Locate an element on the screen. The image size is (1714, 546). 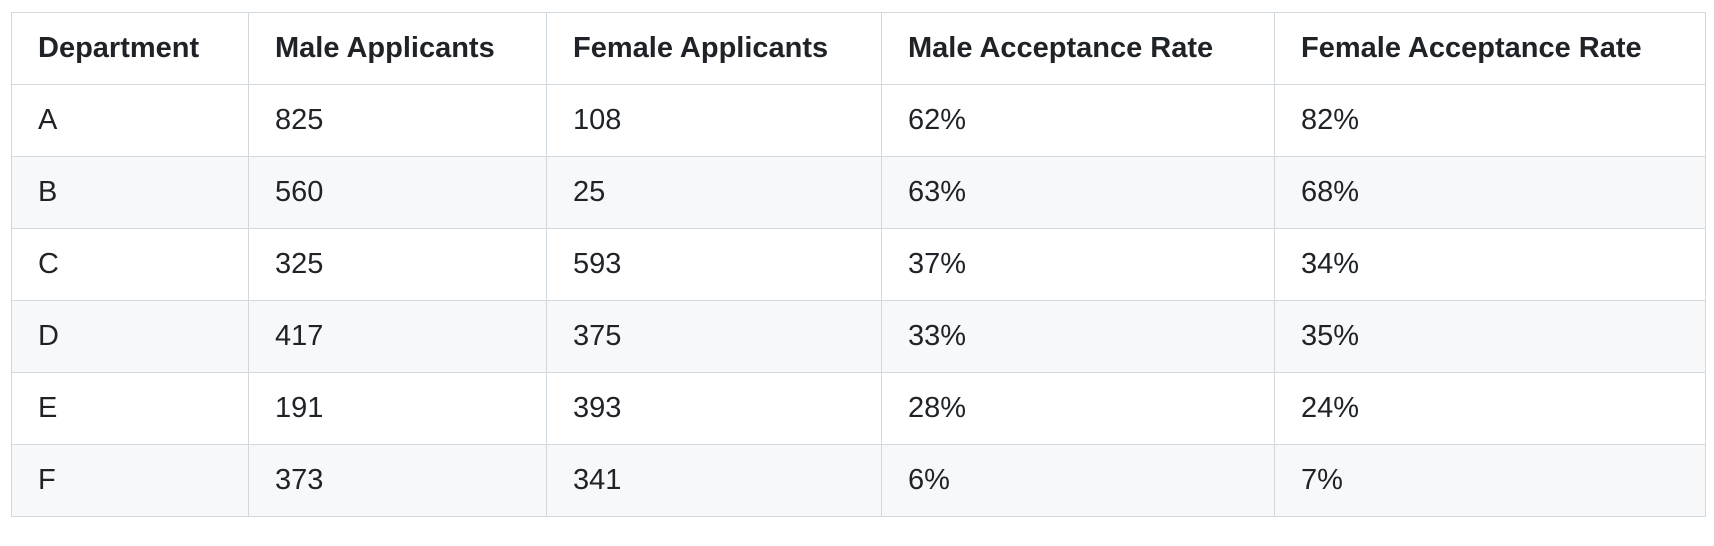
cell-male-acceptance-rate: 63% is located at coordinates (1078, 192).